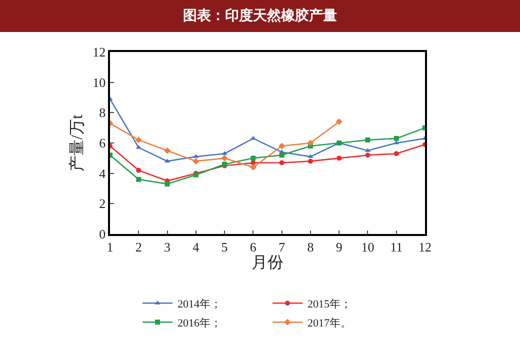 This screenshot has height=349, width=520. I want to click on x-tick-label: 10, so click(367, 246).